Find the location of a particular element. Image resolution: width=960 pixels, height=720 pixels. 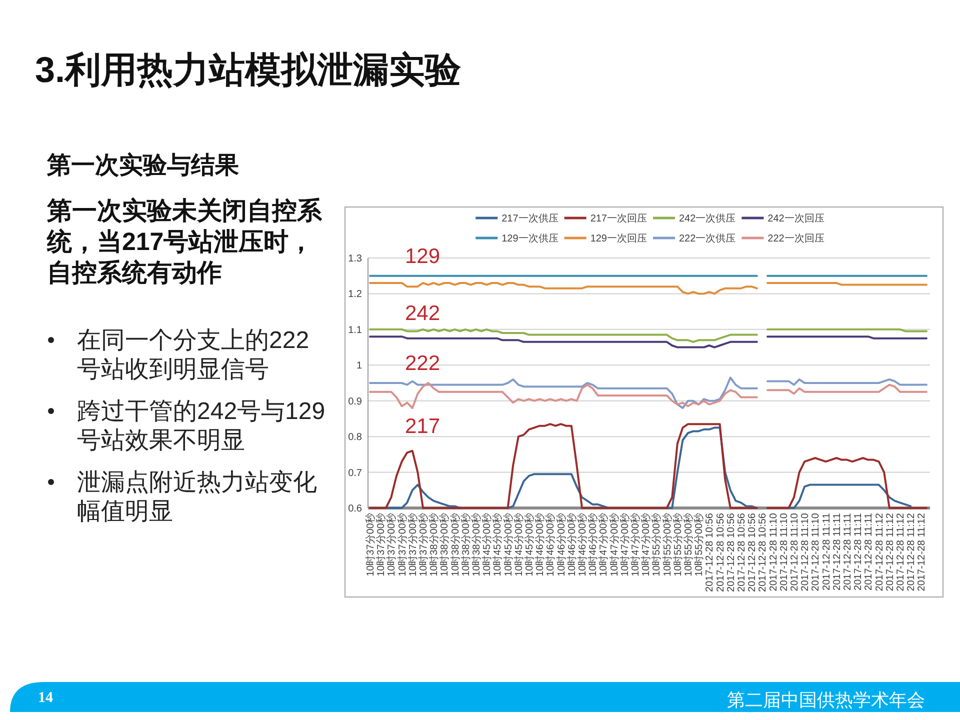

annotation: 222 is located at coordinates (422, 363).